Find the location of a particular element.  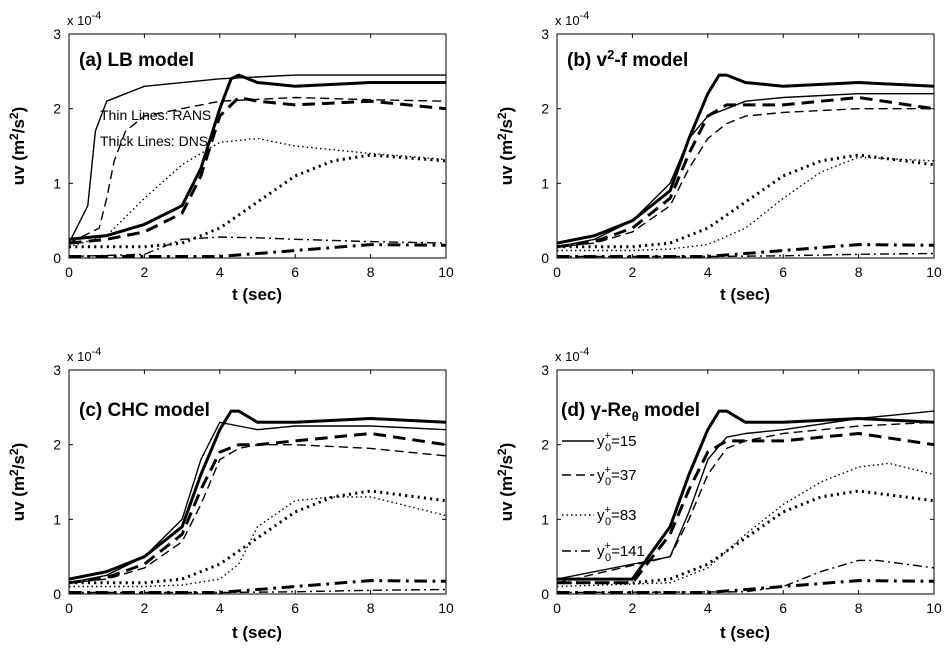

legend: y+ 0=15 y+ 0=37 y+ 0=83 y+ 0=141 is located at coordinates (603, 497).